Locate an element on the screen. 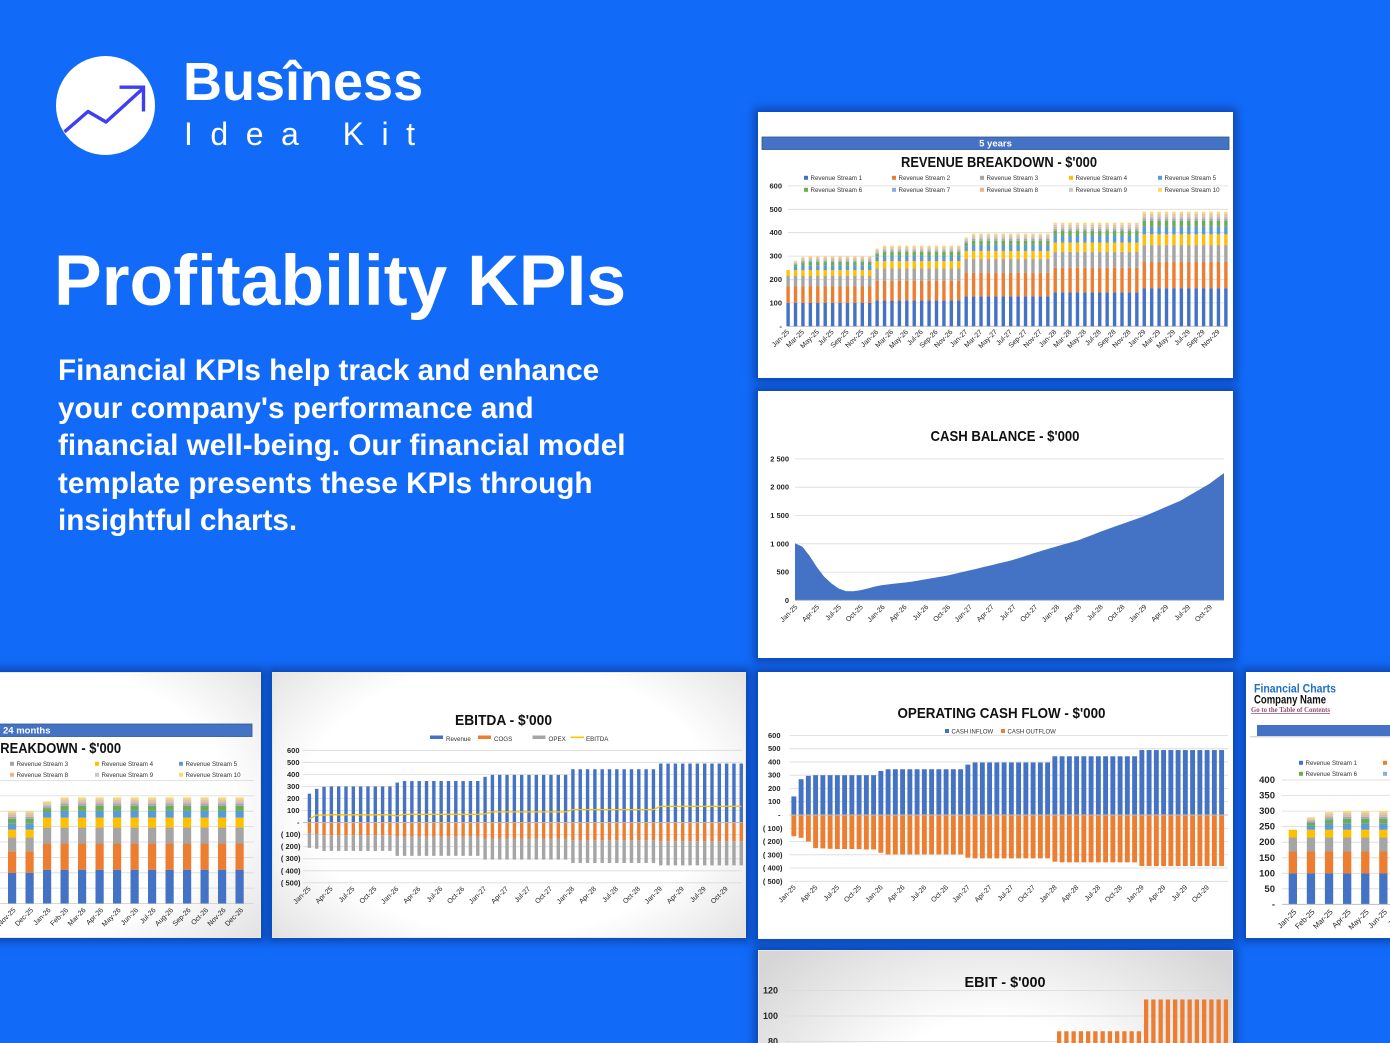 The height and width of the screenshot is (1043, 1390). svg-text: EBITDA is located at coordinates (597, 739).